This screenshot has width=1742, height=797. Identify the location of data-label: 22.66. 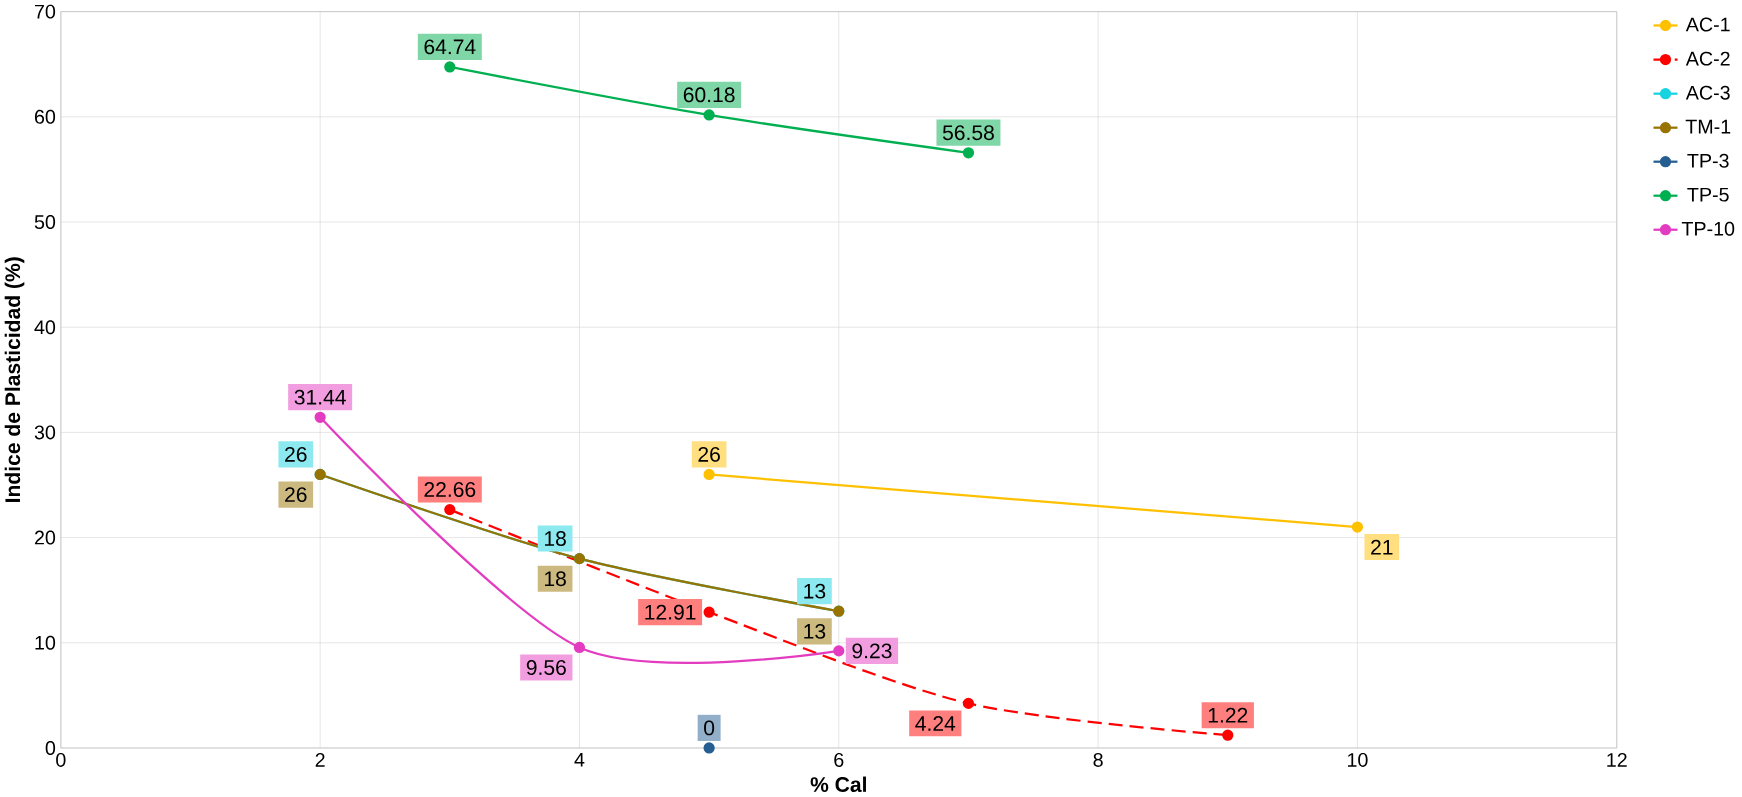
(450, 490).